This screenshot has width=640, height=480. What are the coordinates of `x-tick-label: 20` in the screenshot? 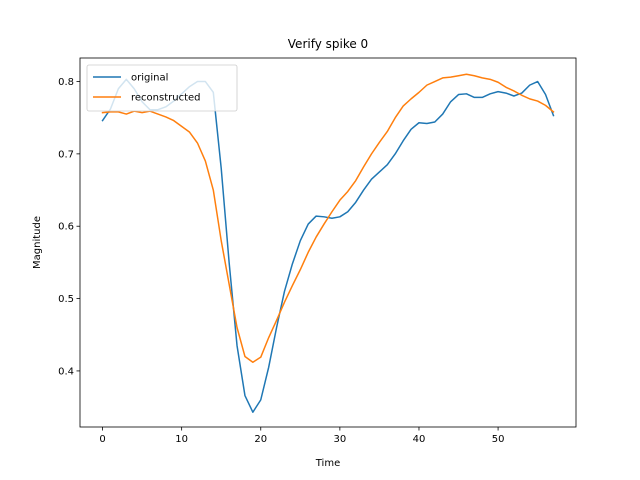 It's located at (260, 439).